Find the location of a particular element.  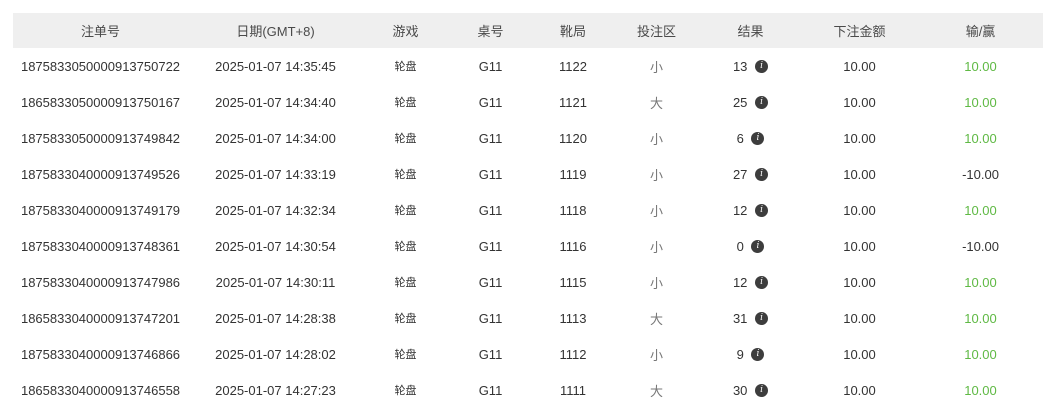

column-header-result: 结果 is located at coordinates (750, 31).